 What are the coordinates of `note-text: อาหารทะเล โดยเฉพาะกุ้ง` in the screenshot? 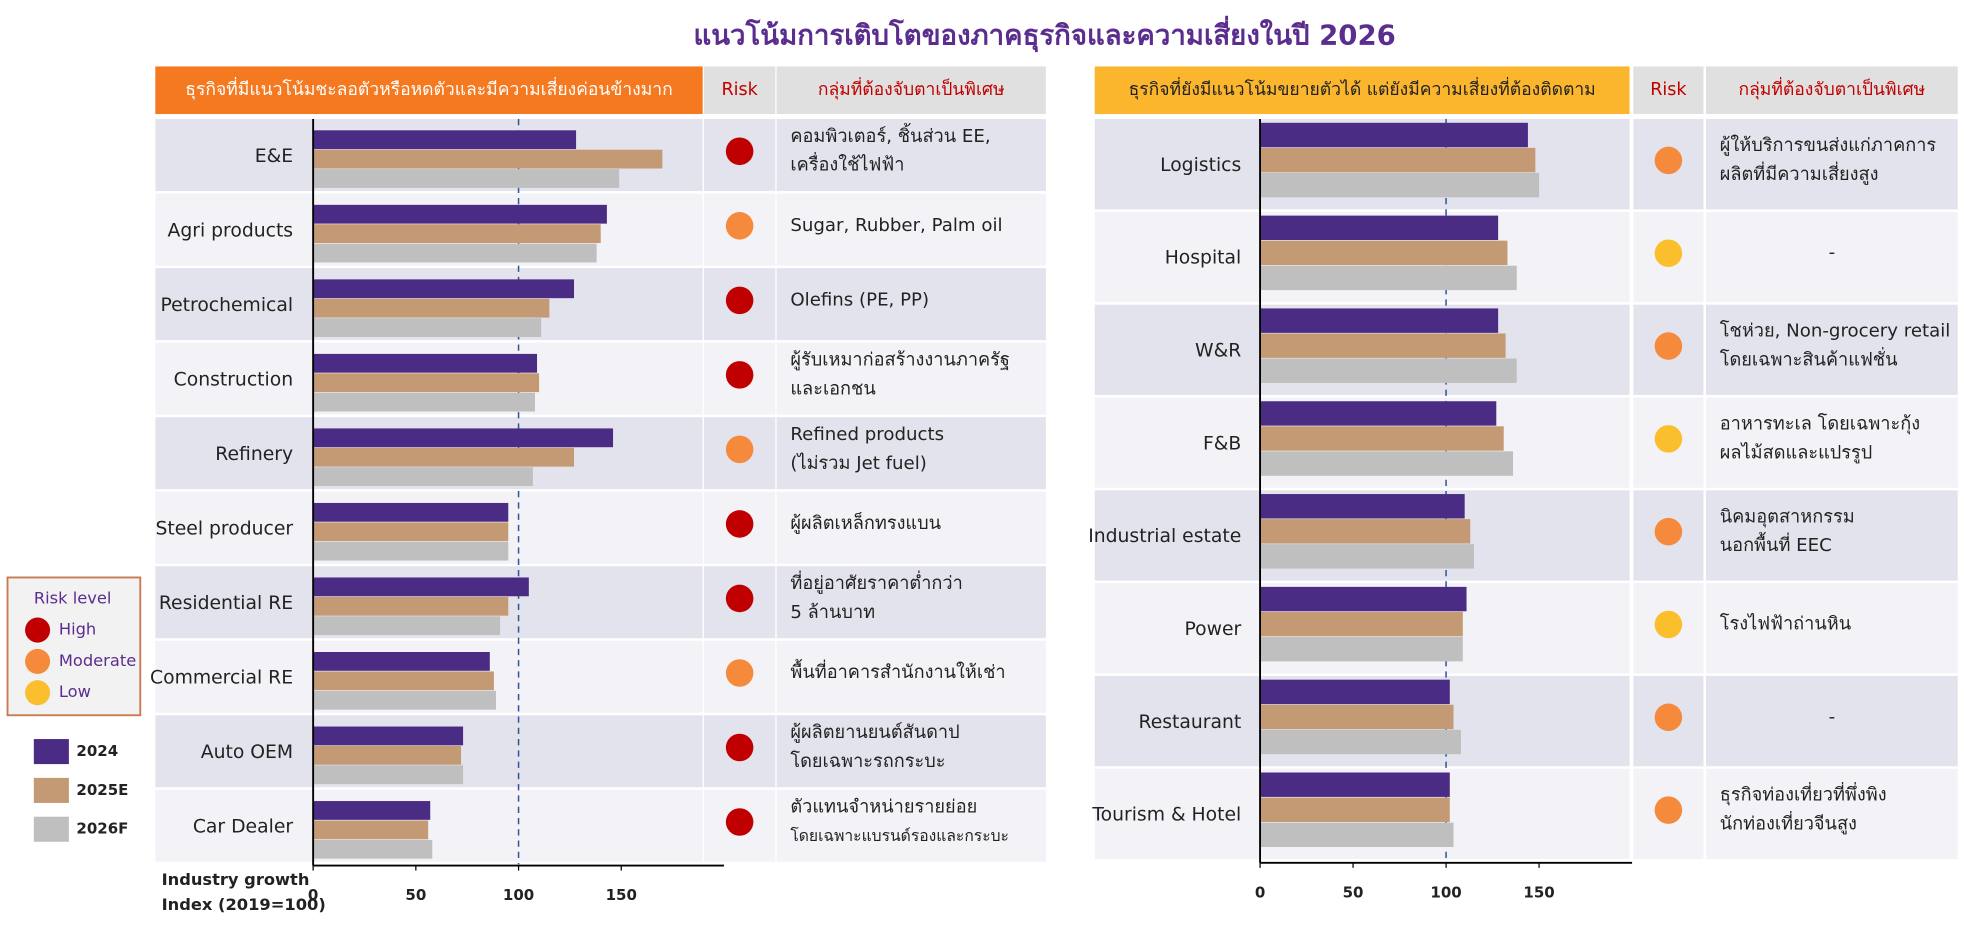 It's located at (1820, 423).